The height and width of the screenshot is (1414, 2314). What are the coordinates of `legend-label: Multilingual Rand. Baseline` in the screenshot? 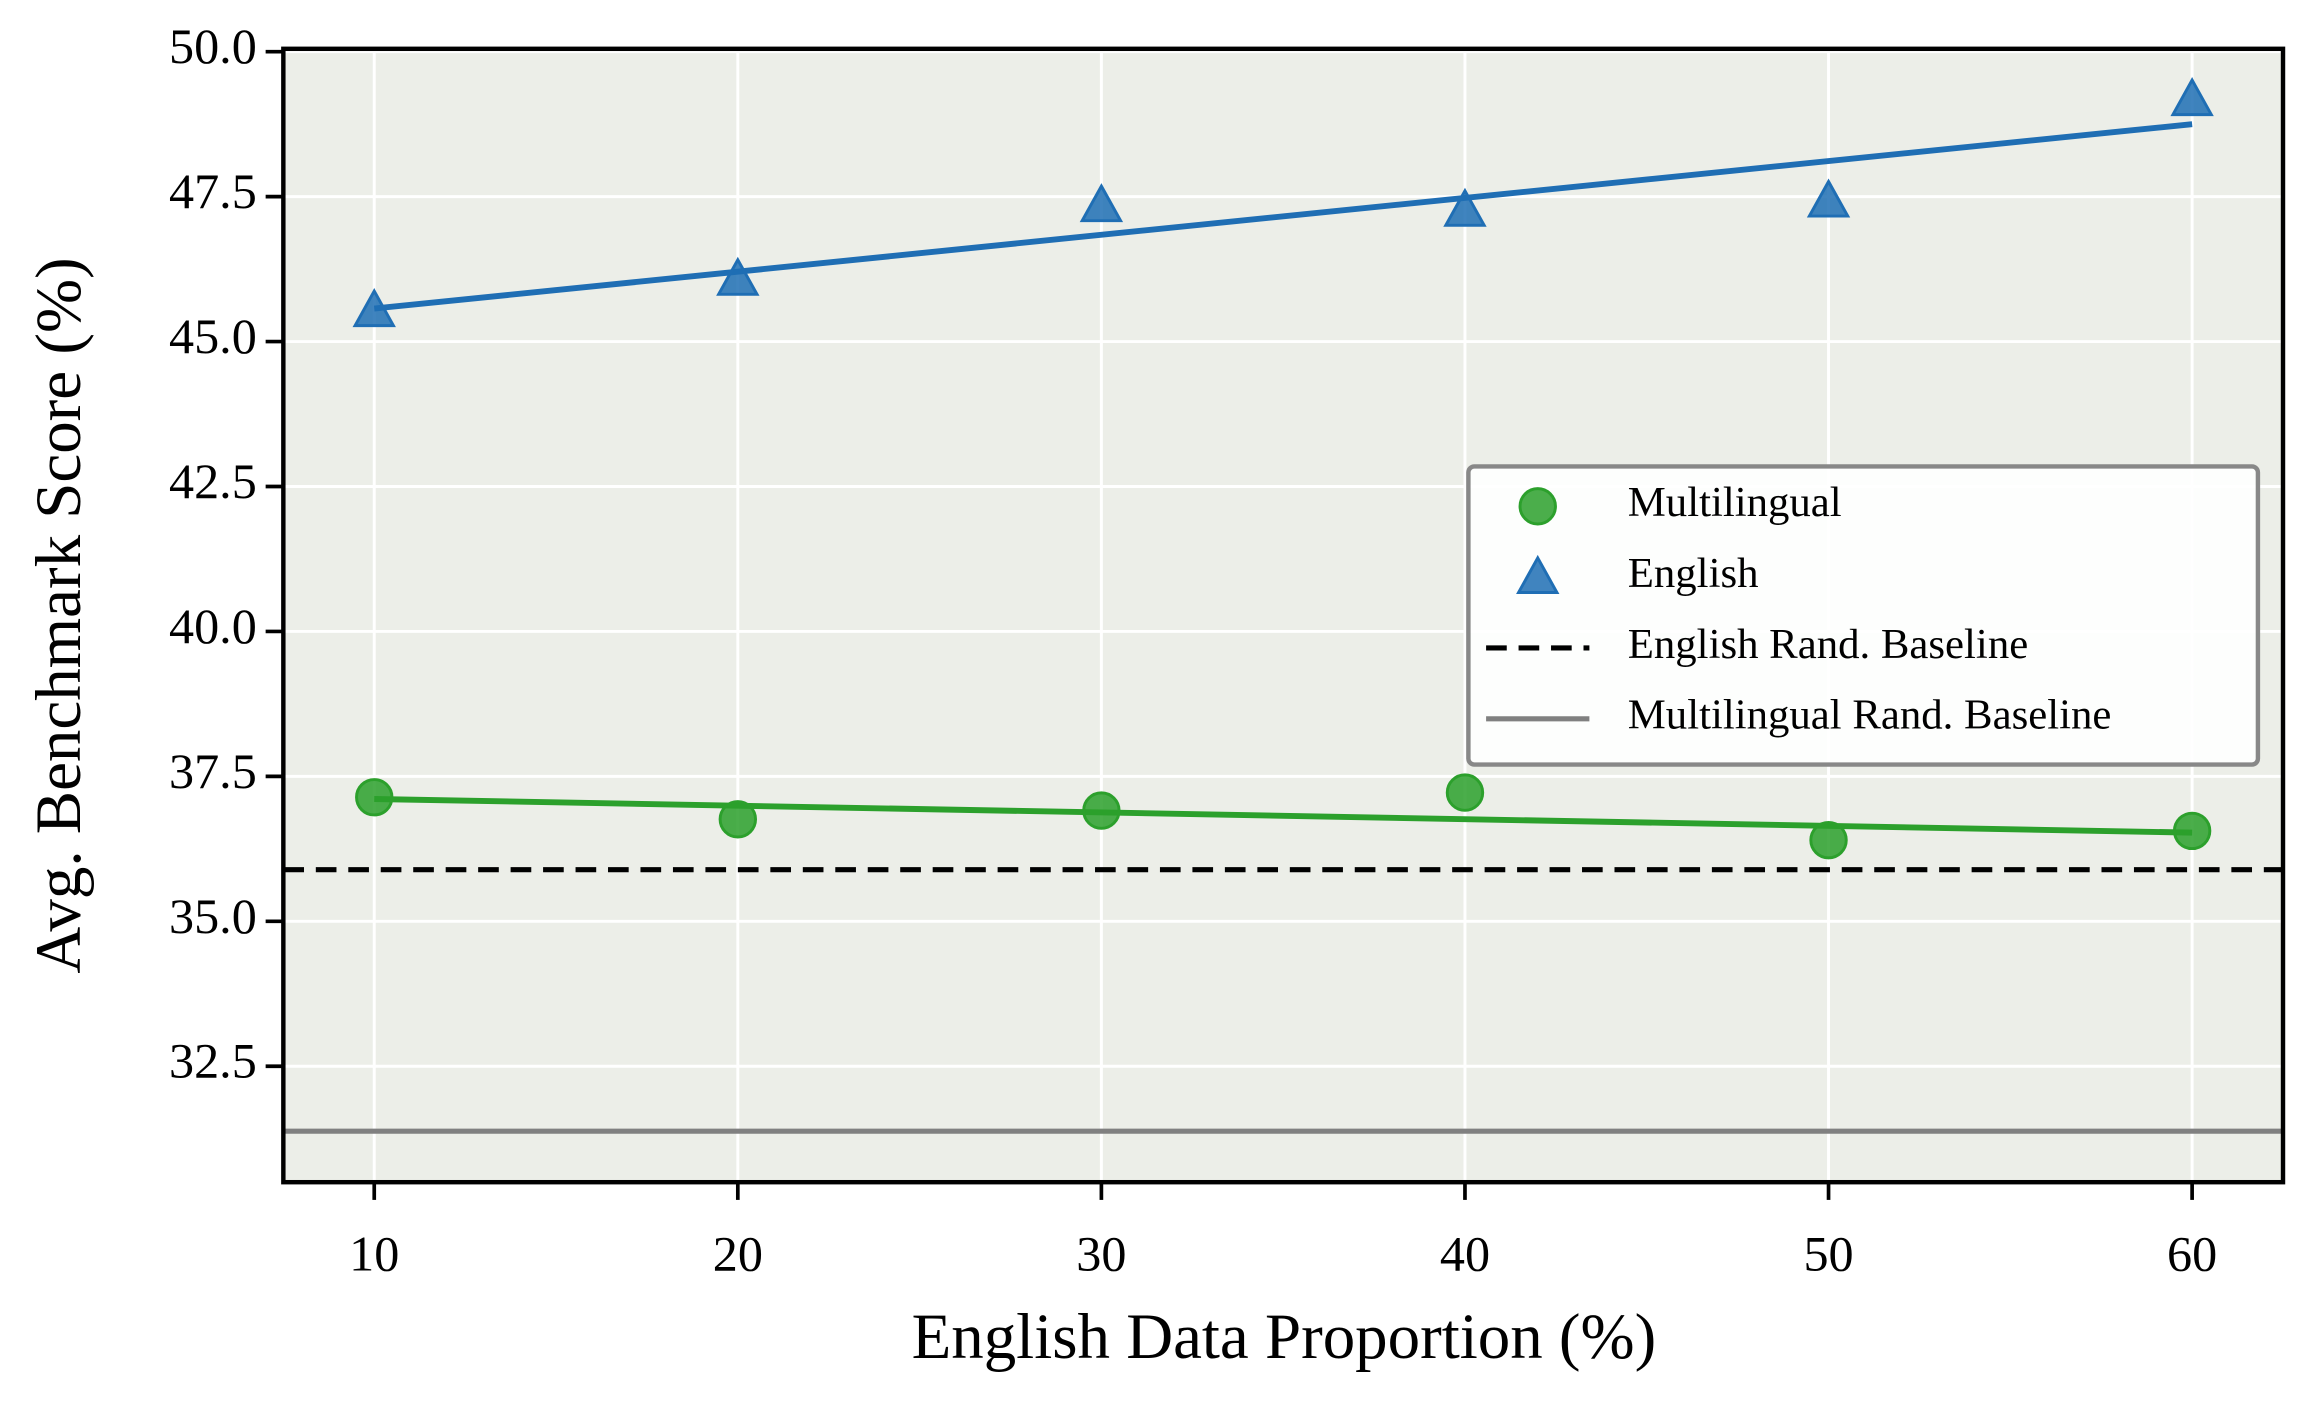 It's located at (1870, 715).